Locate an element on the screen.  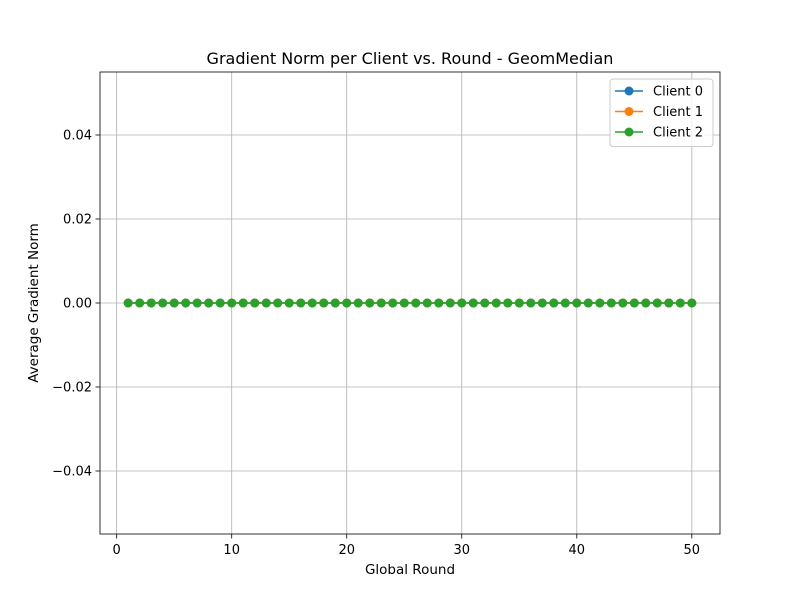
legend-entry: Client 1 is located at coordinates (659, 112).